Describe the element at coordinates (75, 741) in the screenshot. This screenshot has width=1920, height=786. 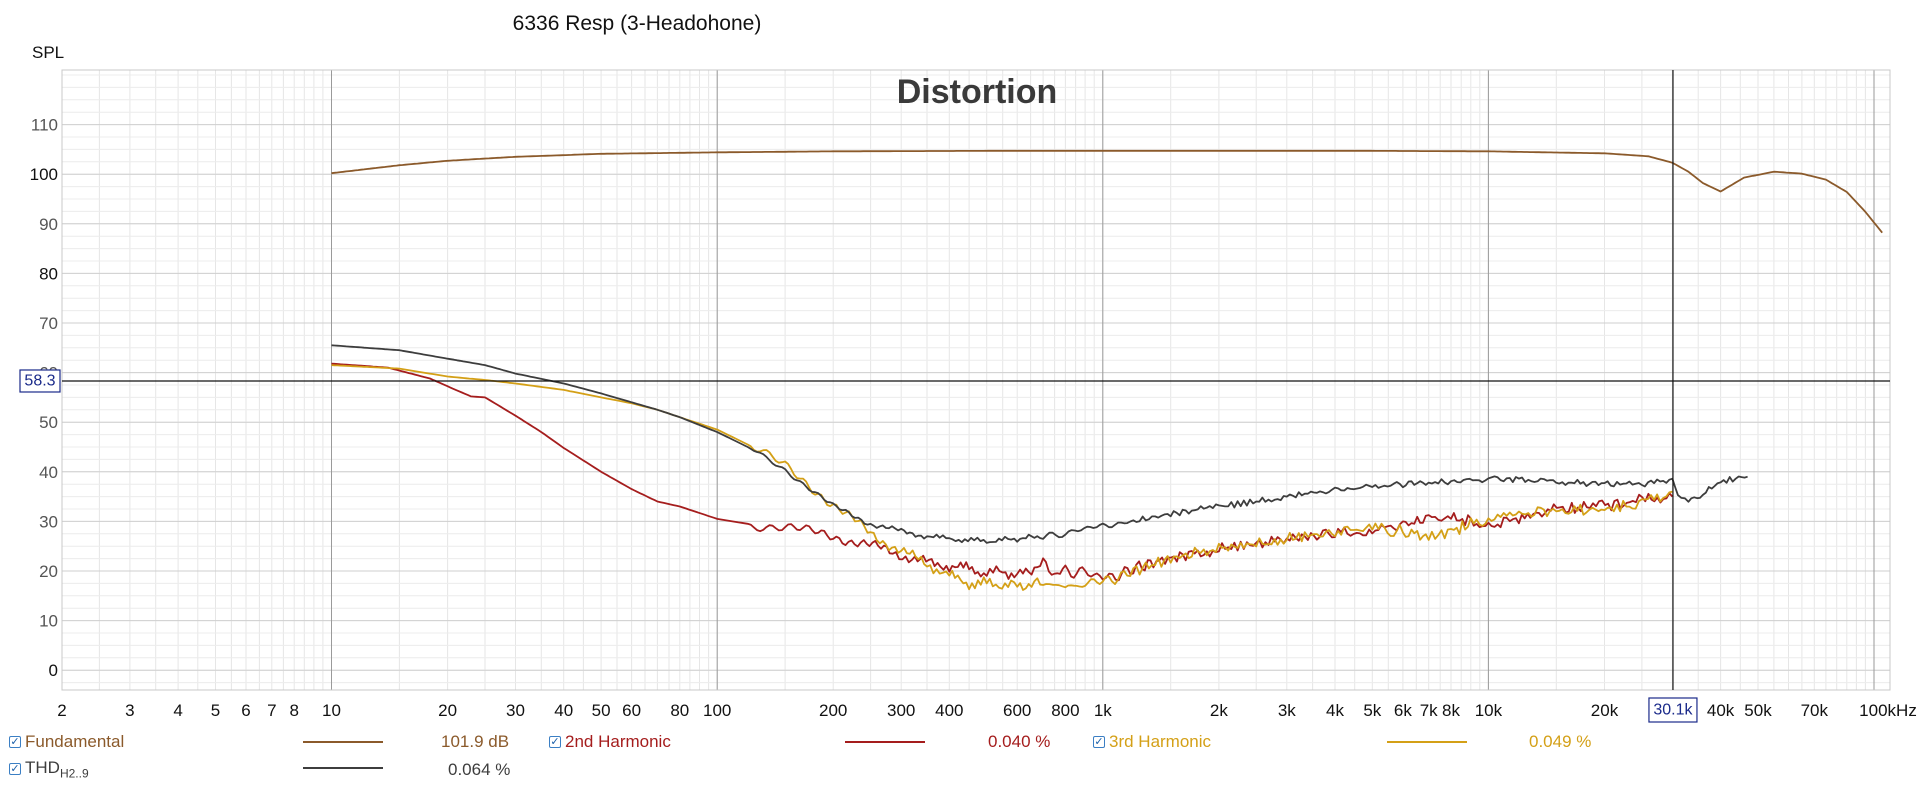
I see `legend-label-fundamental: Fundamental` at that location.